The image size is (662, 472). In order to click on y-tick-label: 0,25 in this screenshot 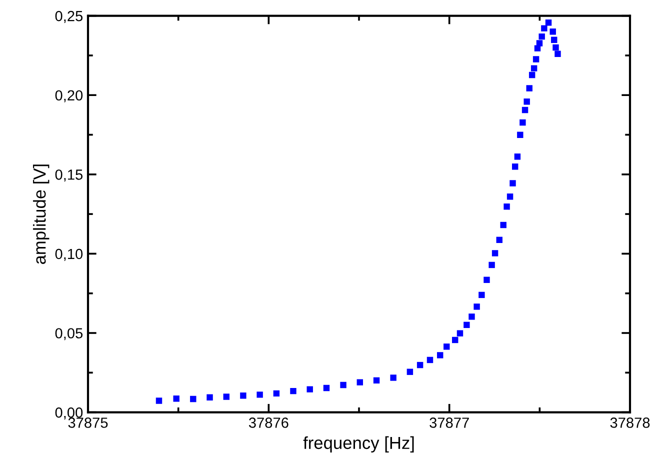, I will do `click(69, 16)`.